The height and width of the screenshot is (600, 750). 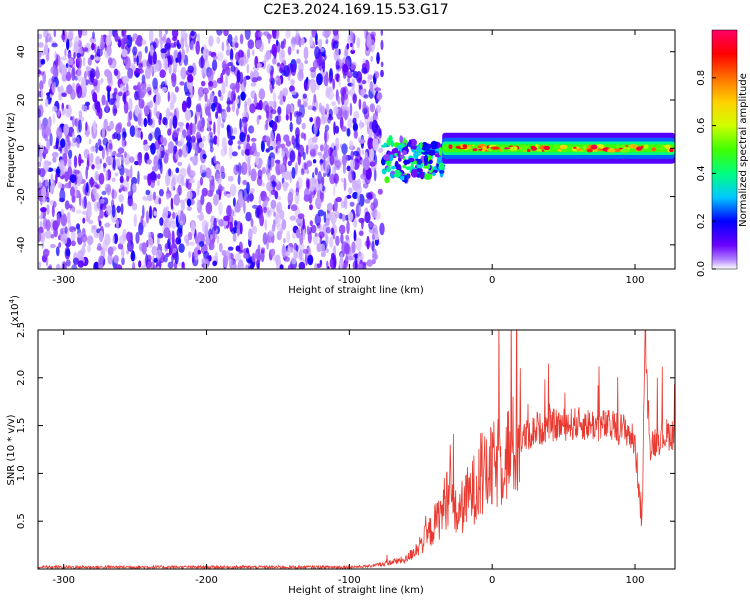 What do you see at coordinates (206, 280) in the screenshot?
I see `x-tick-label: -200` at bounding box center [206, 280].